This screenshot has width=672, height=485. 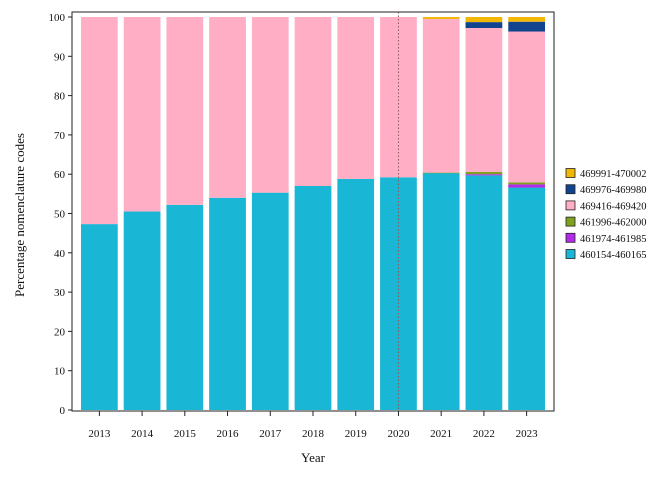 What do you see at coordinates (228, 434) in the screenshot?
I see `x-tick-label-2016: 2016` at bounding box center [228, 434].